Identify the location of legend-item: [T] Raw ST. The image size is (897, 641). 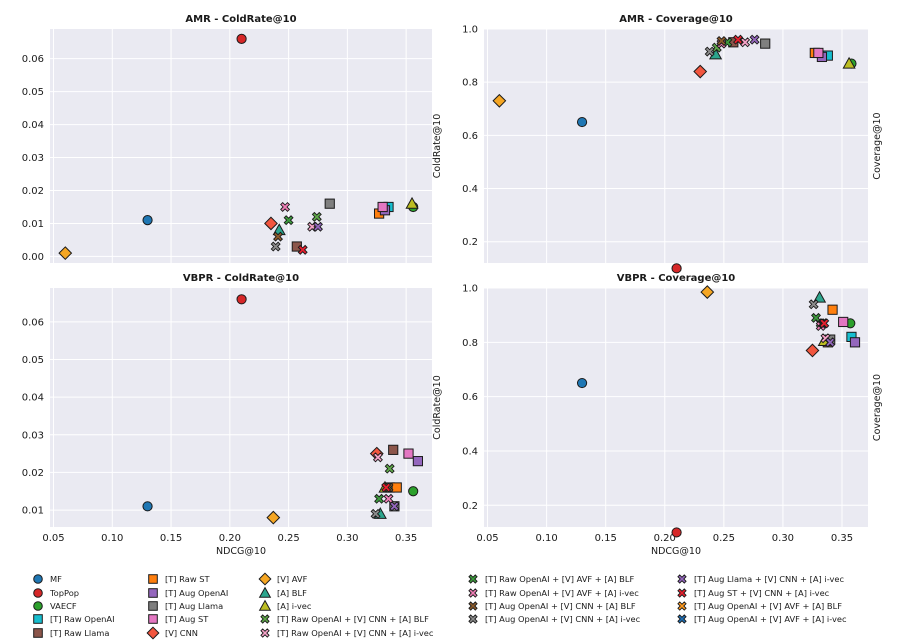
(179, 579).